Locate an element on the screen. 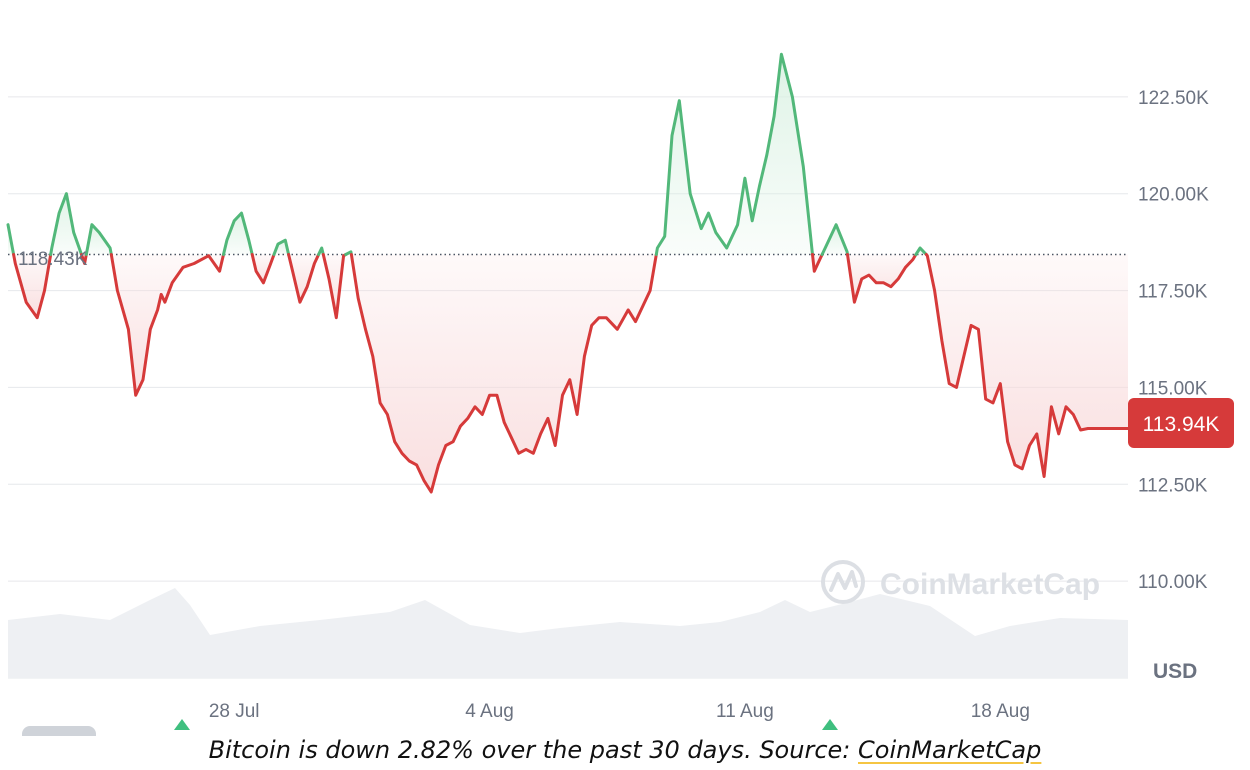 The width and height of the screenshot is (1250, 770). y-tick-label: 115.00K is located at coordinates (1173, 388).